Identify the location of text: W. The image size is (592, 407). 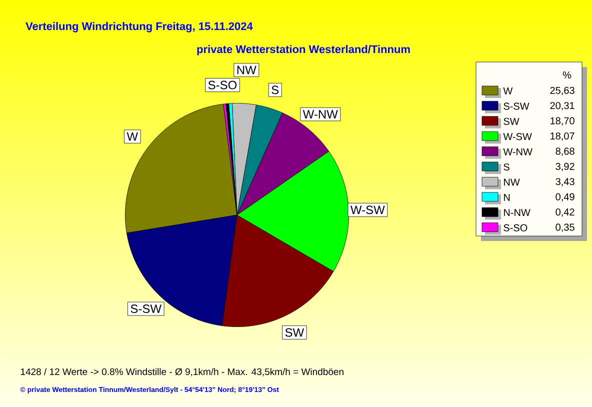
(132, 136).